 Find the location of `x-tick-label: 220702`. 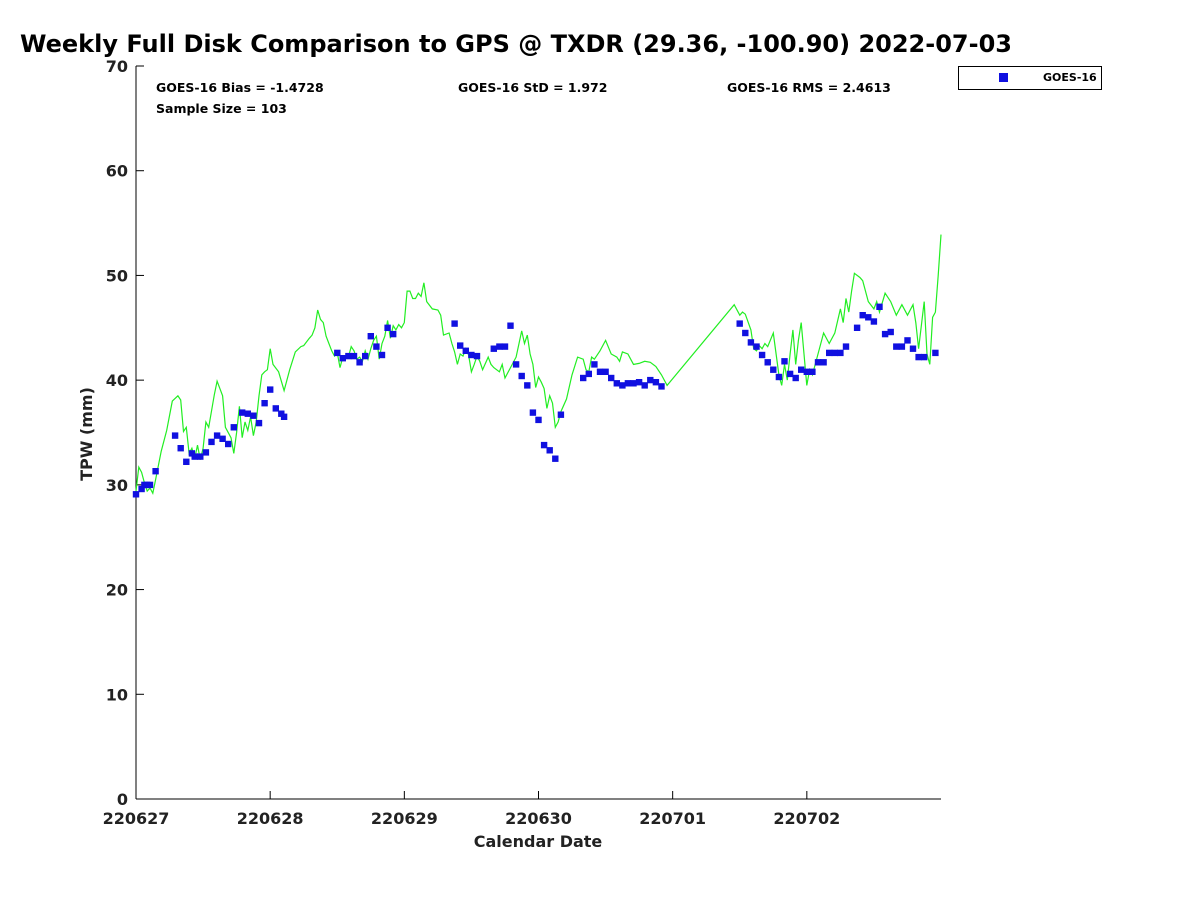

x-tick-label: 220702 is located at coordinates (806, 818).